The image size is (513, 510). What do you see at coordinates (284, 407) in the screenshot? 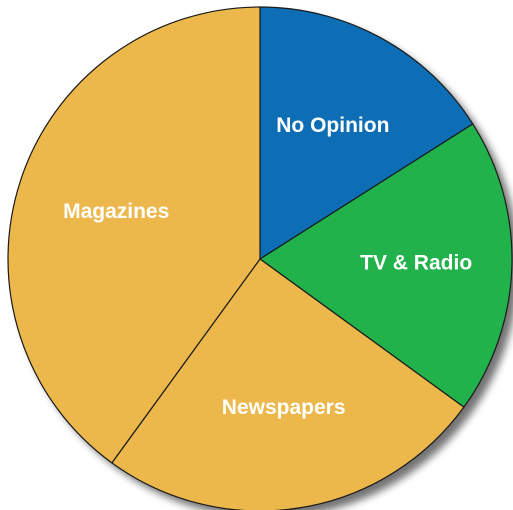
I see `pie-label-newspapers: Newspapers` at bounding box center [284, 407].